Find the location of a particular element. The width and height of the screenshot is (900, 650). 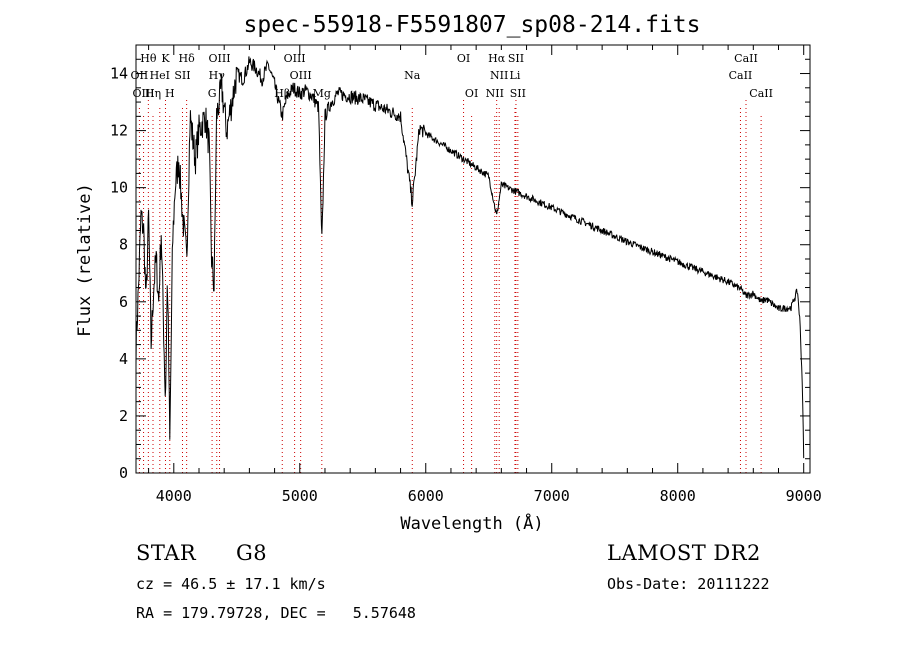

survey-name: LAMOST DR2 is located at coordinates (684, 553).